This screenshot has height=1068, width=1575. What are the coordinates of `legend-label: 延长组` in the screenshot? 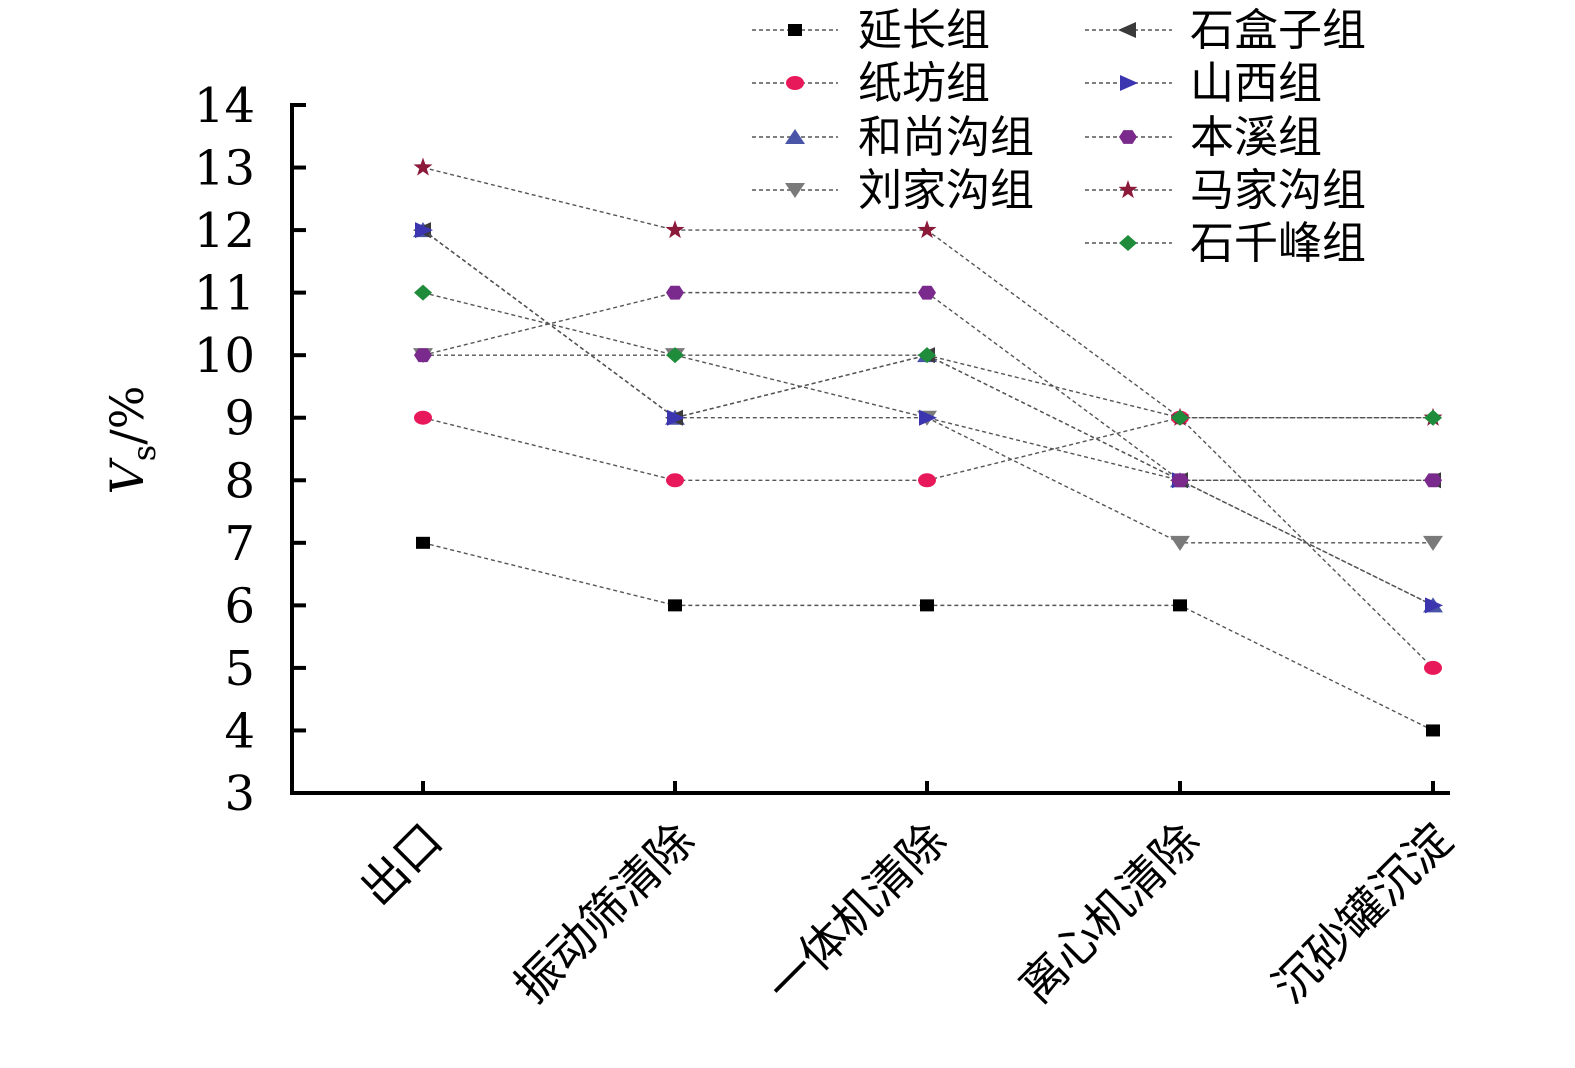 It's located at (924, 30).